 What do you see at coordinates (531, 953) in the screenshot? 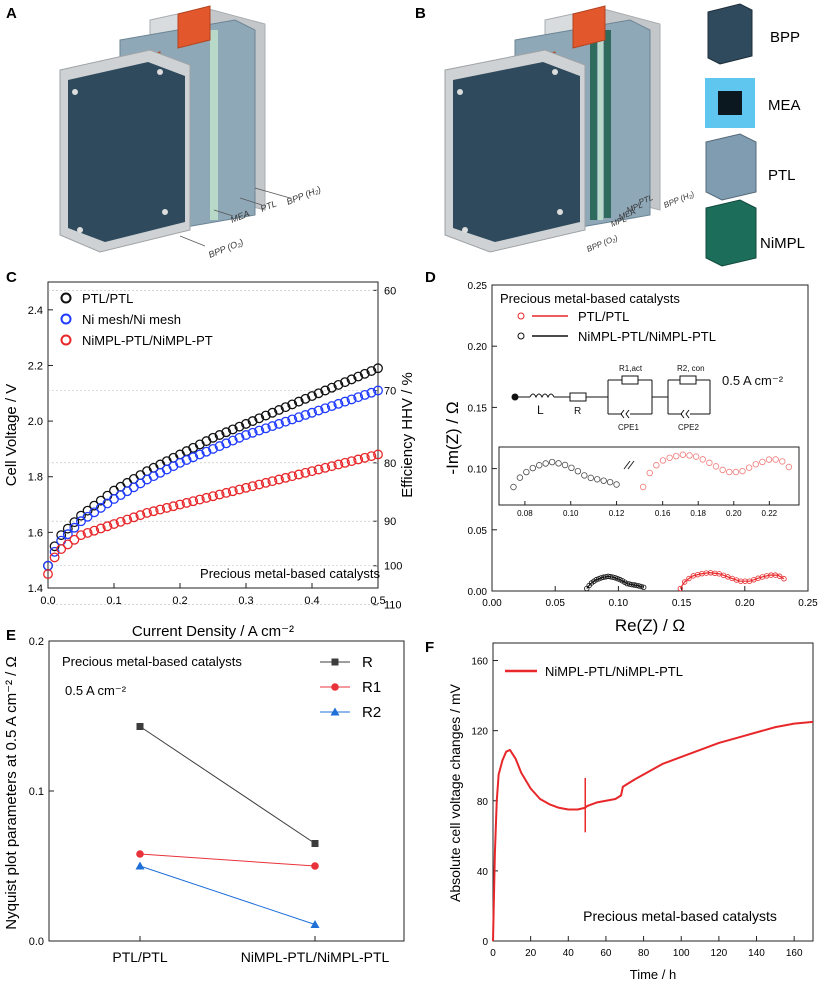
I see `x-tick-label-f: 20` at bounding box center [531, 953].